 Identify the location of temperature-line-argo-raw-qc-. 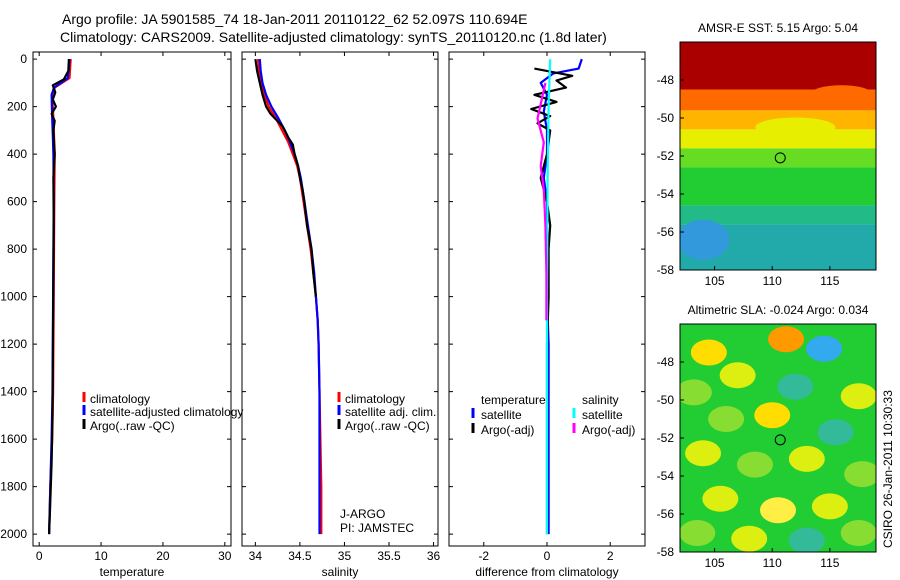
(59, 297).